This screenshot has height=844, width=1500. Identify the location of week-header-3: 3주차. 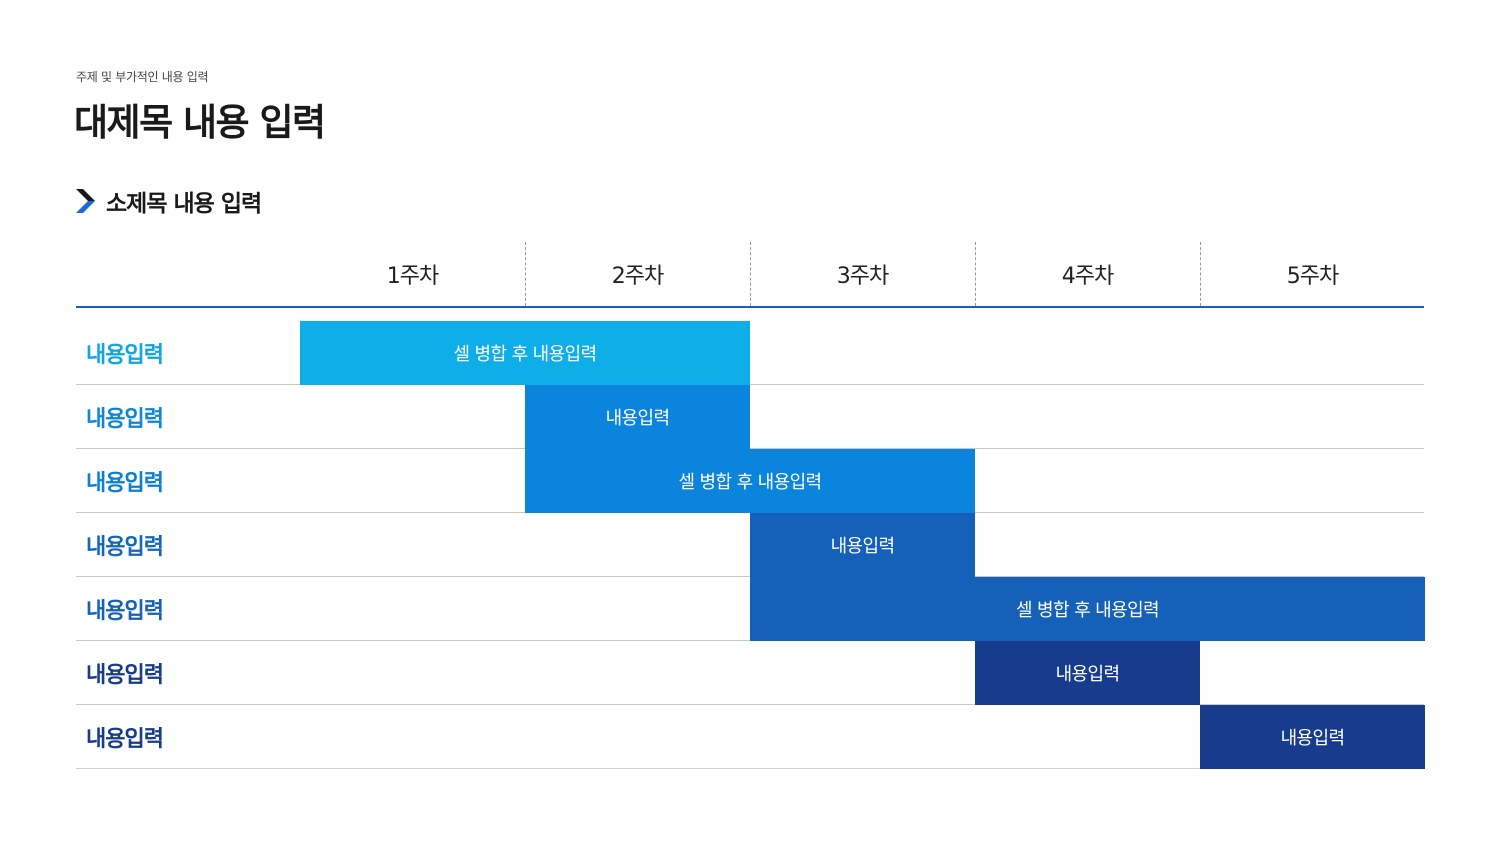
(862, 276).